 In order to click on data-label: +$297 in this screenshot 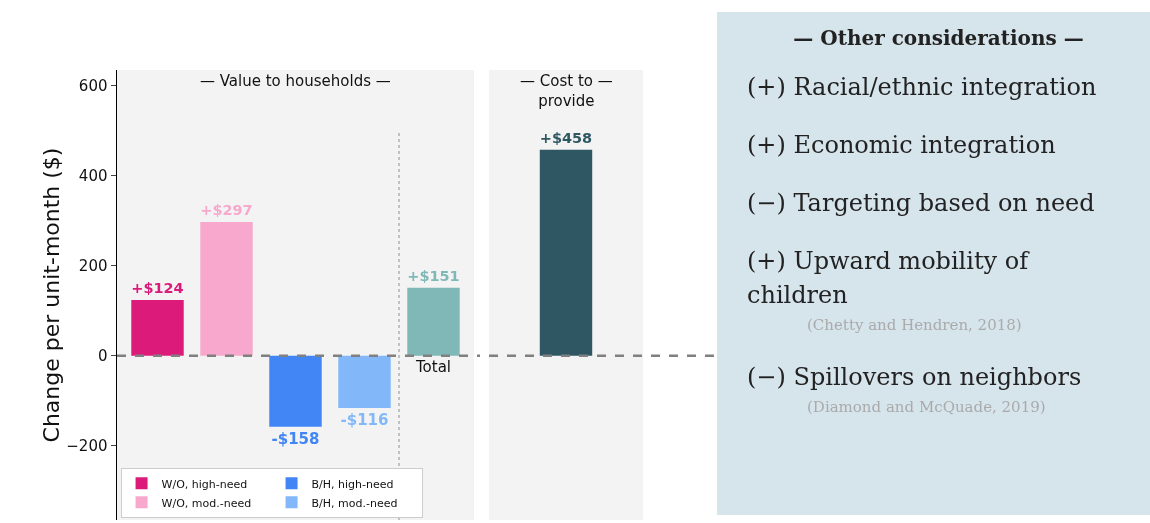, I will do `click(226, 210)`.